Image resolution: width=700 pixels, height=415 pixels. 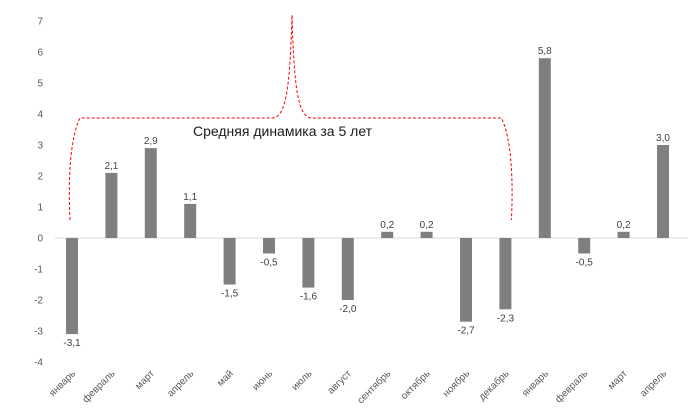 What do you see at coordinates (493, 385) in the screenshot?
I see `x-tick-label: декабрь` at bounding box center [493, 385].